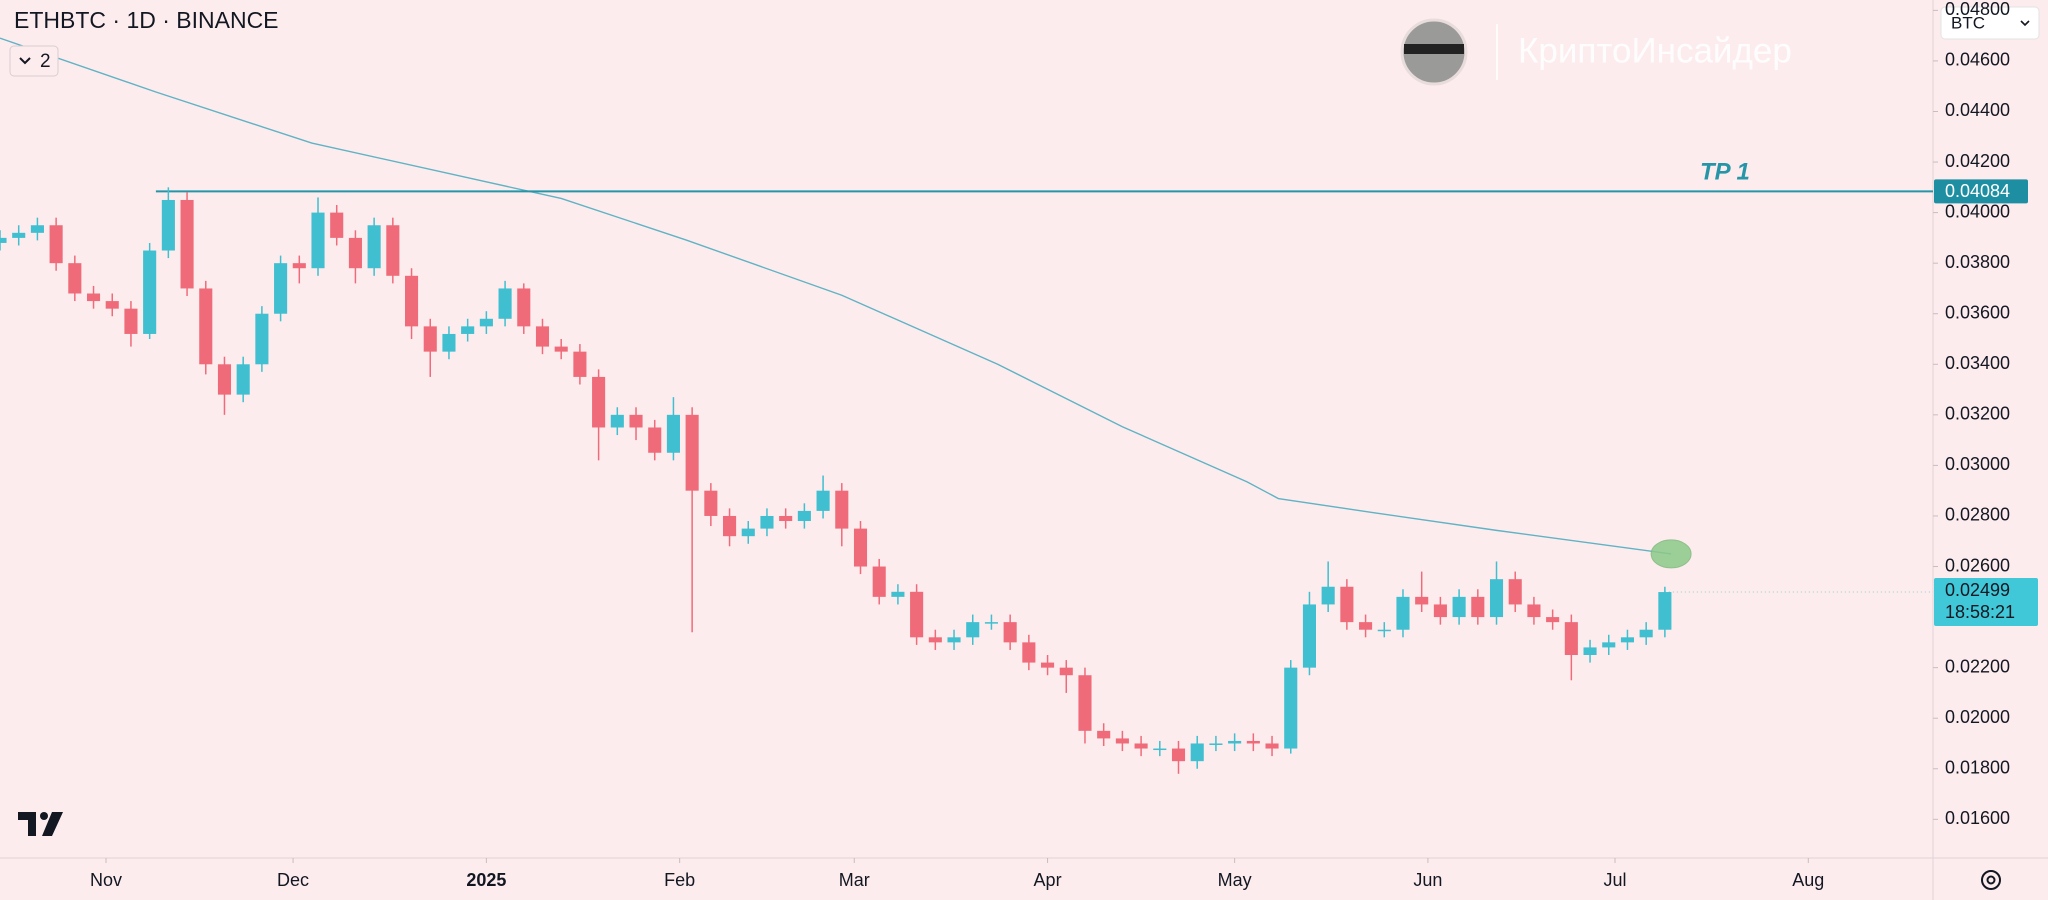 The height and width of the screenshot is (900, 2048). I want to click on y-tick-label: 0.03600, so click(1977, 312).